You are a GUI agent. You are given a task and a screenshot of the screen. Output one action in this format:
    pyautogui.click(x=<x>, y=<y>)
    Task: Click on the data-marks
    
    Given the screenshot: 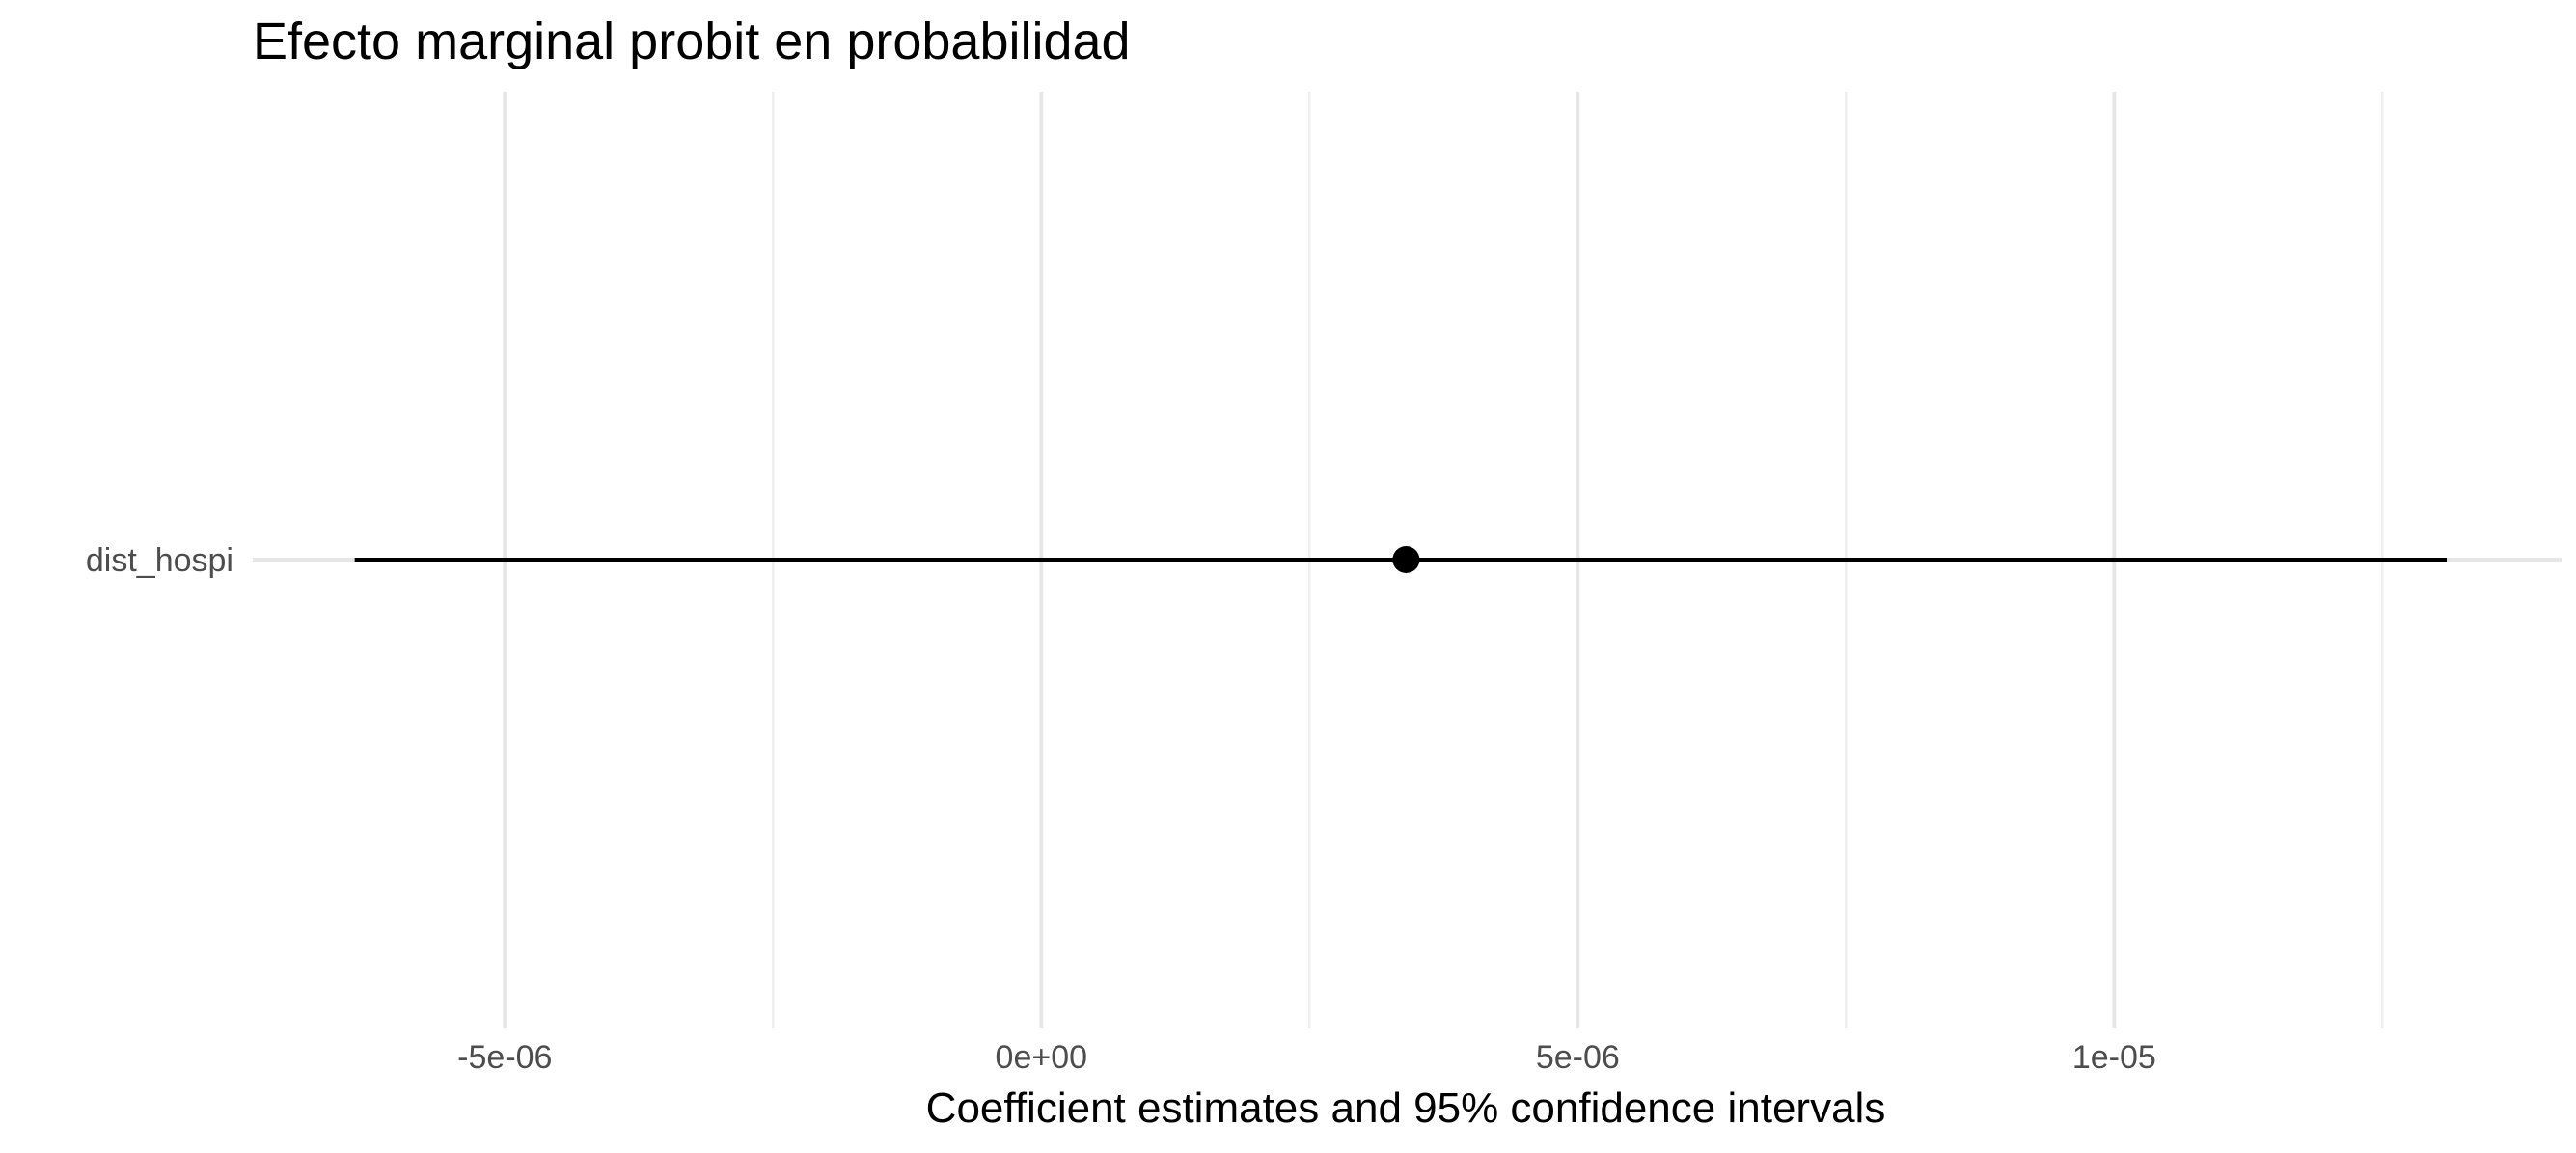 What is the action you would take?
    pyautogui.click(x=1401, y=559)
    